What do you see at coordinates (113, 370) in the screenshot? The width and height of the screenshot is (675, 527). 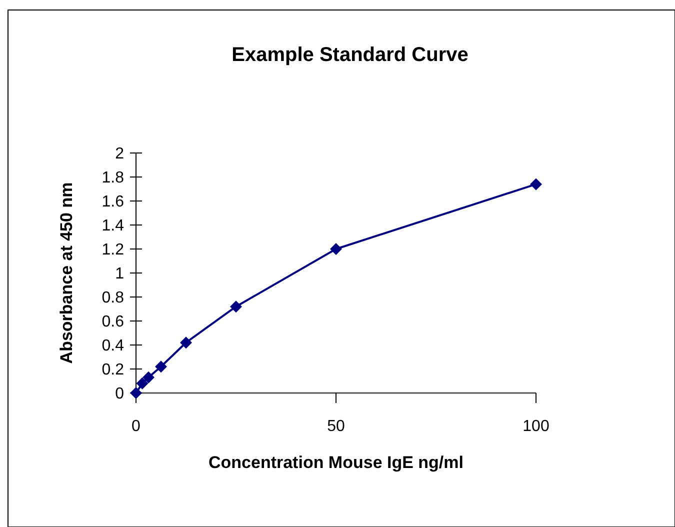 I see `y-tick-label: 0.2` at bounding box center [113, 370].